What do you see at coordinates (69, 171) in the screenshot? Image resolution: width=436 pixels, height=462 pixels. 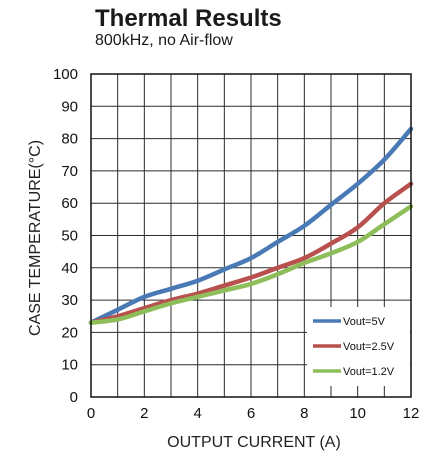 I see `y-tick-label: 70` at bounding box center [69, 171].